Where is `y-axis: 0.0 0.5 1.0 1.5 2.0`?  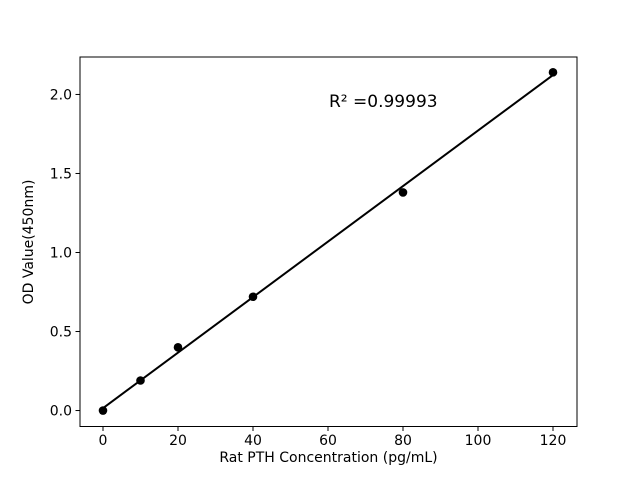
y-axis: 0.0 0.5 1.0 1.5 2.0 is located at coordinates (65, 253).